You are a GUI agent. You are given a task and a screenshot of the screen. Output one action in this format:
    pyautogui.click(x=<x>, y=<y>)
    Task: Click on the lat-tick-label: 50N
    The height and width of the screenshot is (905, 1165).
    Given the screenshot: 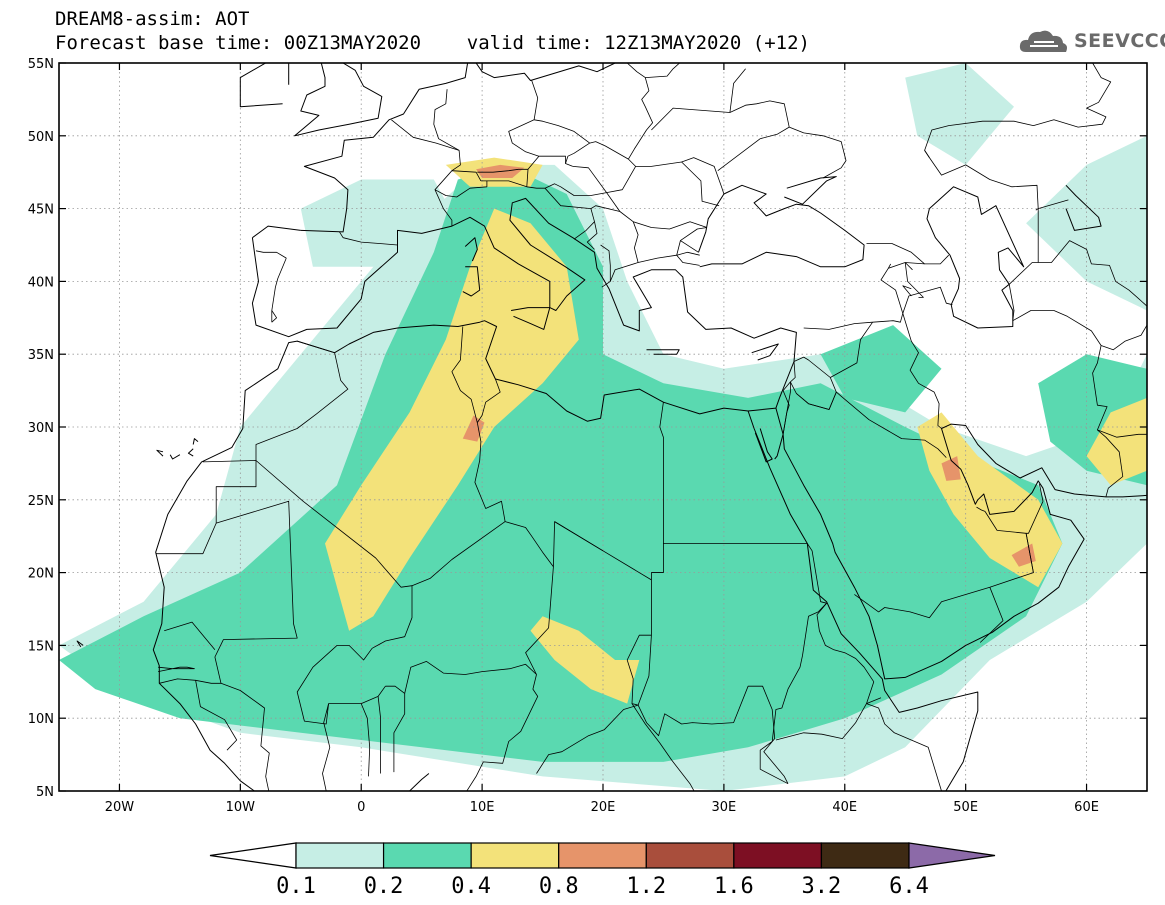 What is the action you would take?
    pyautogui.click(x=41, y=137)
    